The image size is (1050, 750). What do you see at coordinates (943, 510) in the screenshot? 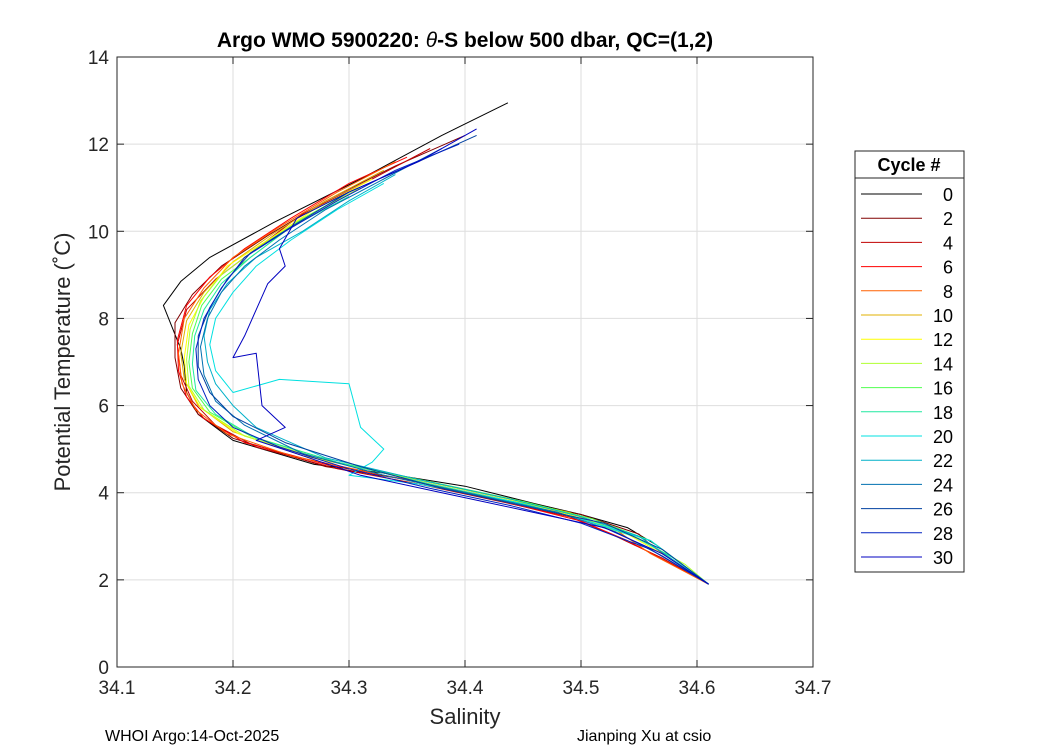
I see `legend-label: 26` at bounding box center [943, 510].